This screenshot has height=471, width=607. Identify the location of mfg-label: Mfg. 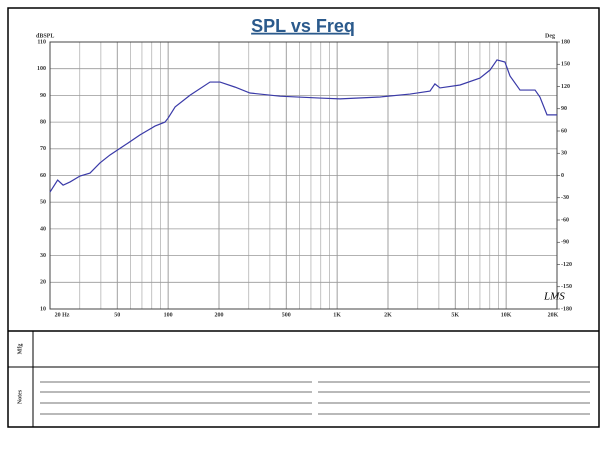
(20, 349).